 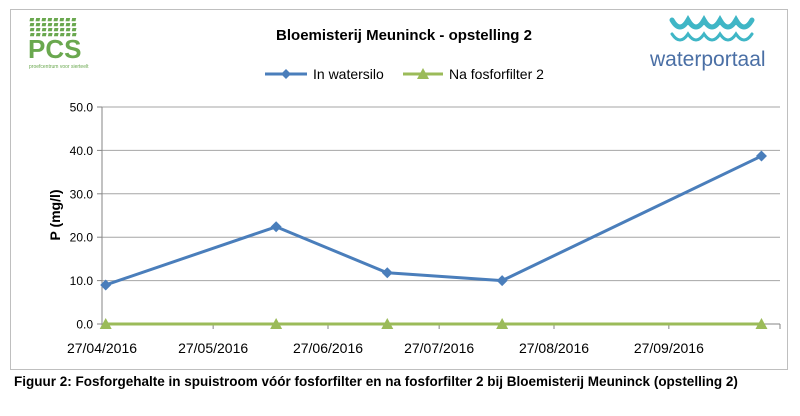 What do you see at coordinates (213, 348) in the screenshot?
I see `x-tick-label: 27/05/2016` at bounding box center [213, 348].